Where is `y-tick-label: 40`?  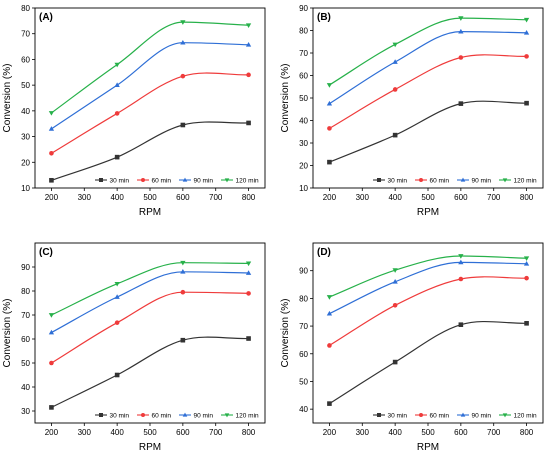
y-tick-label: 40 is located at coordinates (25, 387).